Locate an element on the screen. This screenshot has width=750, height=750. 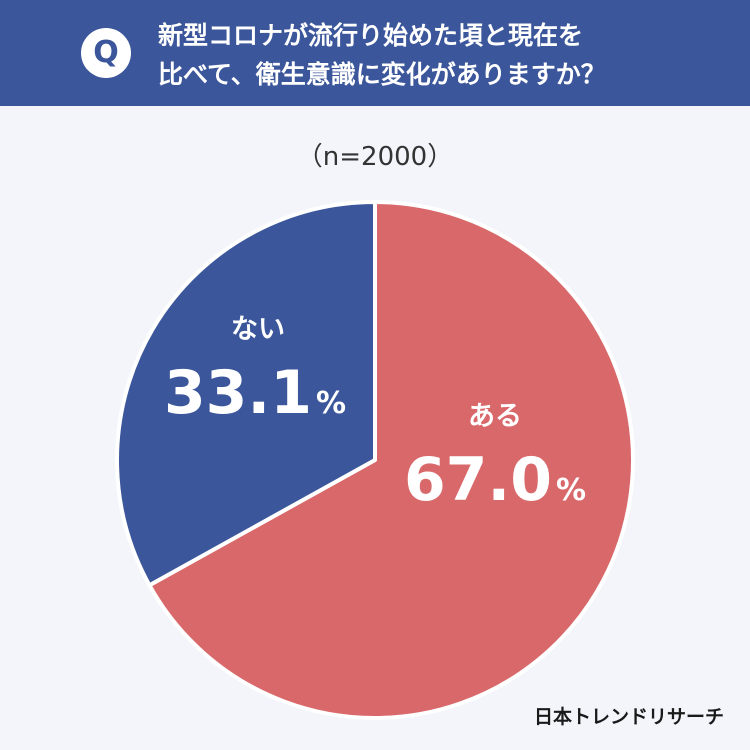
question-header: Q 新型コロナが流行り始めた頃と現在を 比べて、衛生意識に変化がありますか？ is located at coordinates (375, 53).